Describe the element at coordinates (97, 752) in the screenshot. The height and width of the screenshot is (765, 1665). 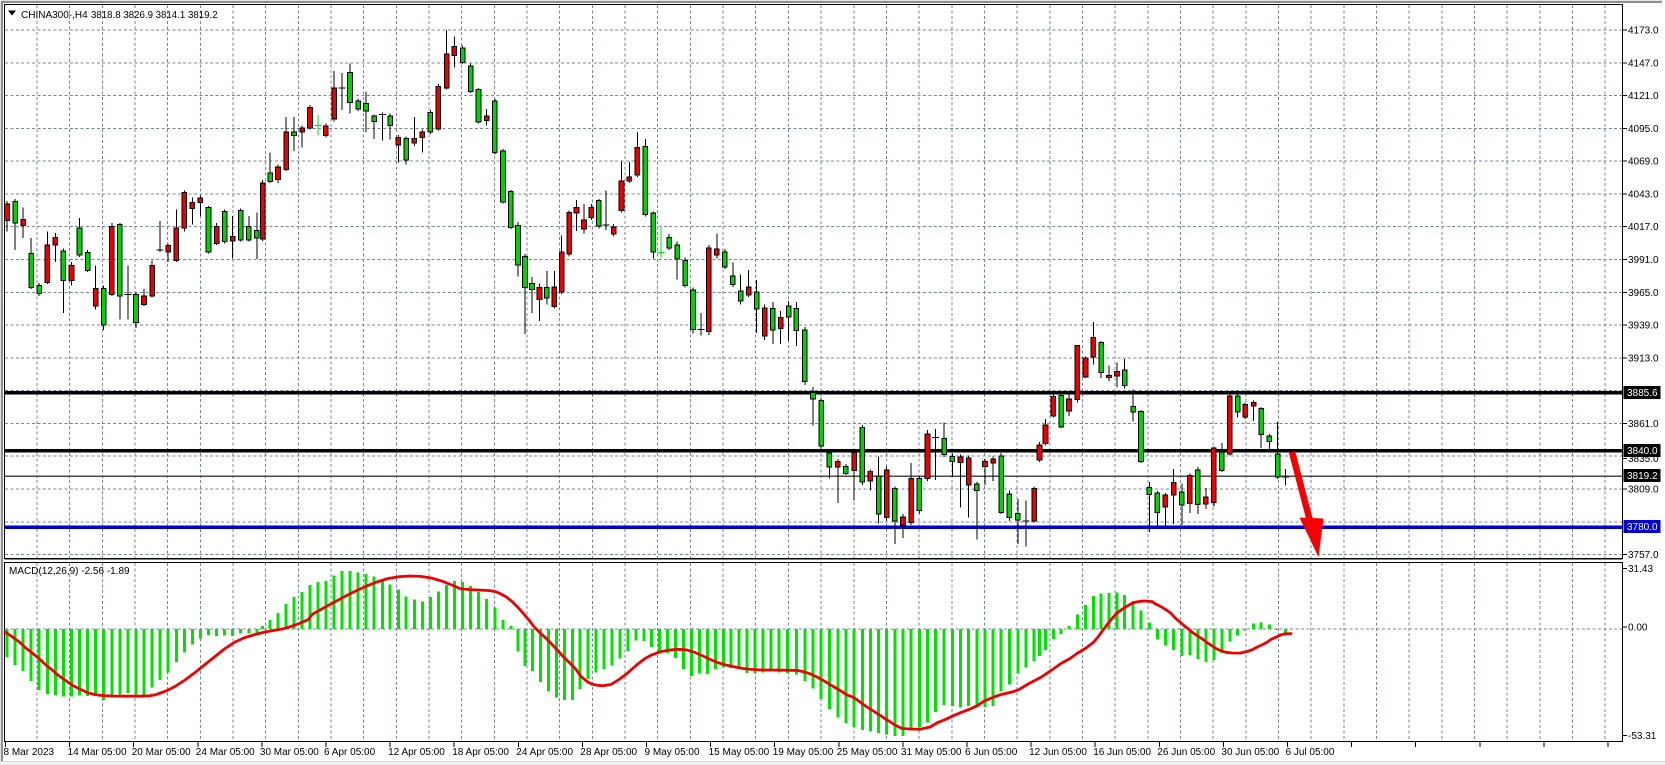
I see `svg-text: 14 Mar 05:00` at that location.